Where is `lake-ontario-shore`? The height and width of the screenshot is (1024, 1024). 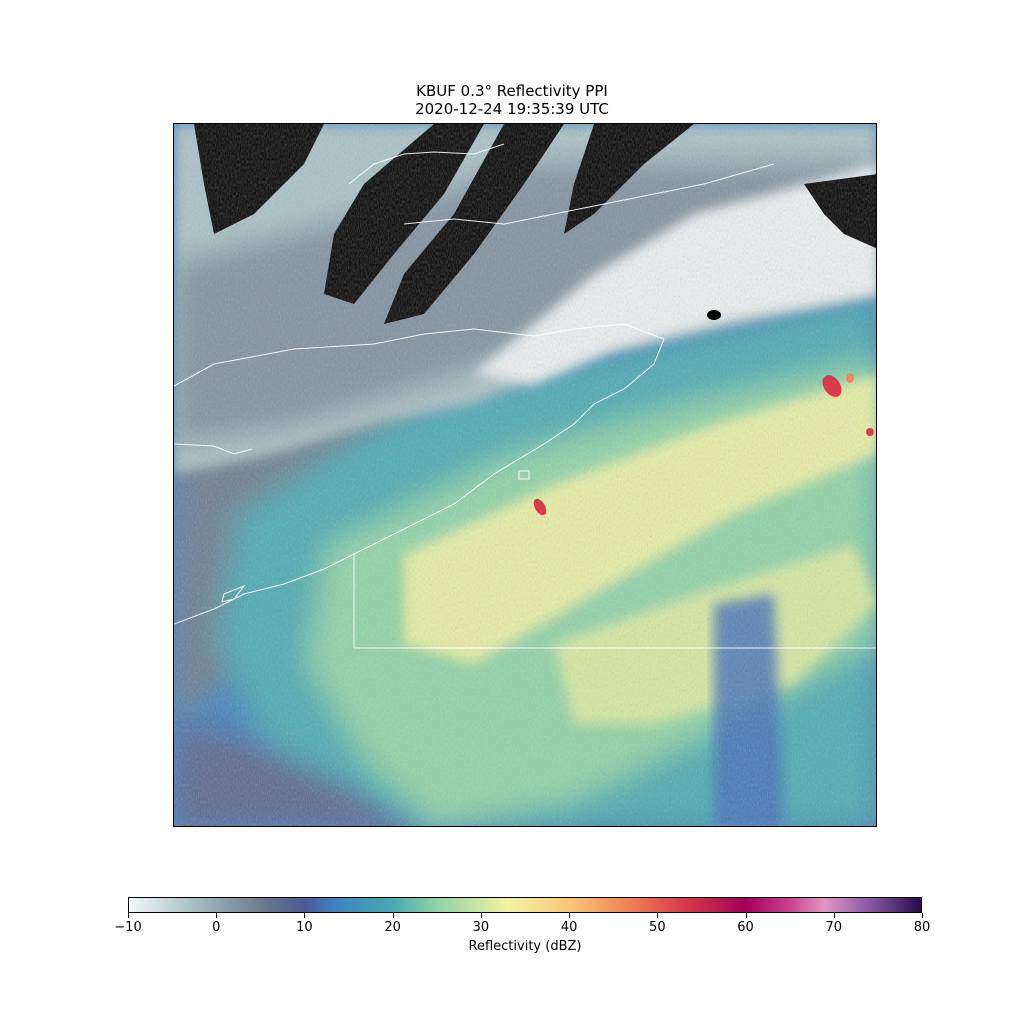 lake-ontario-shore is located at coordinates (589, 194).